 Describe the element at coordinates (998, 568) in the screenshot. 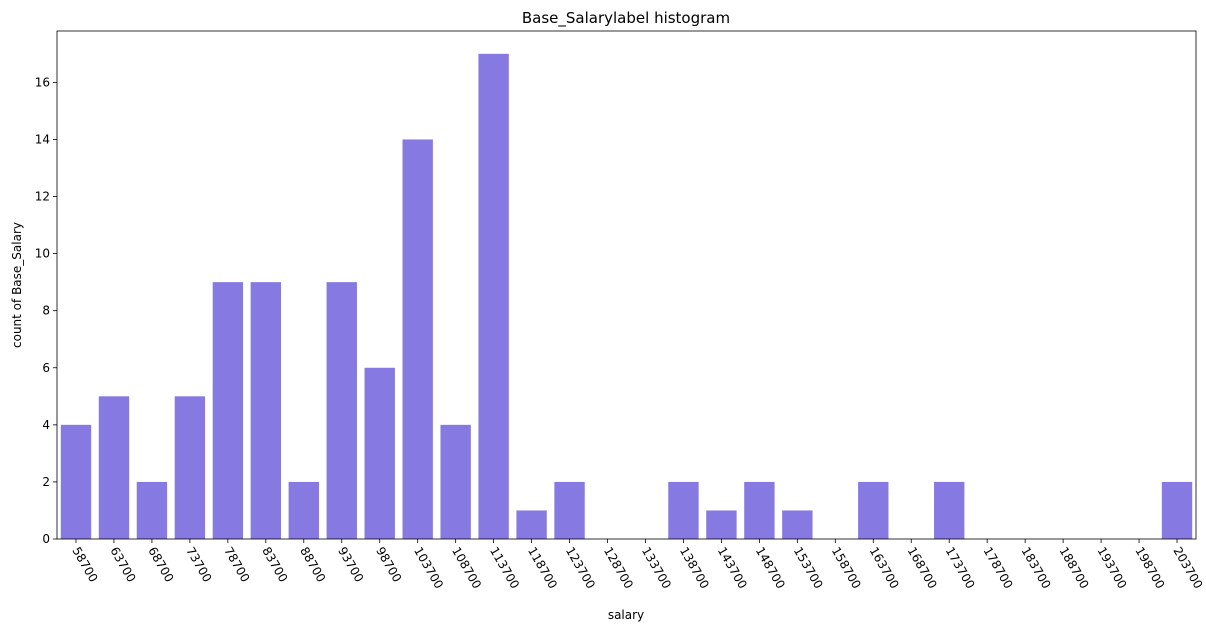

I see `x-tick-label: 178700` at that location.